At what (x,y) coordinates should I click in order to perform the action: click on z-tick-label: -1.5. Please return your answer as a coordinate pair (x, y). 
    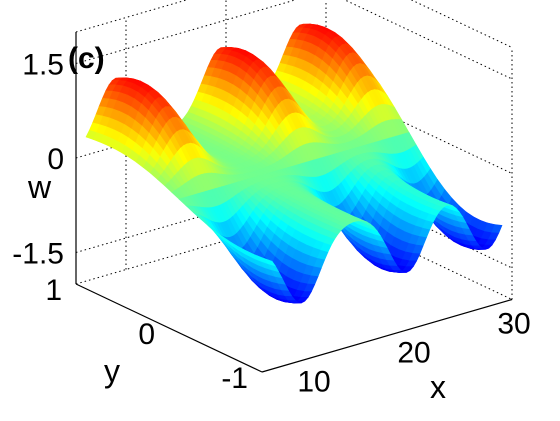
    Looking at the image, I should click on (38, 254).